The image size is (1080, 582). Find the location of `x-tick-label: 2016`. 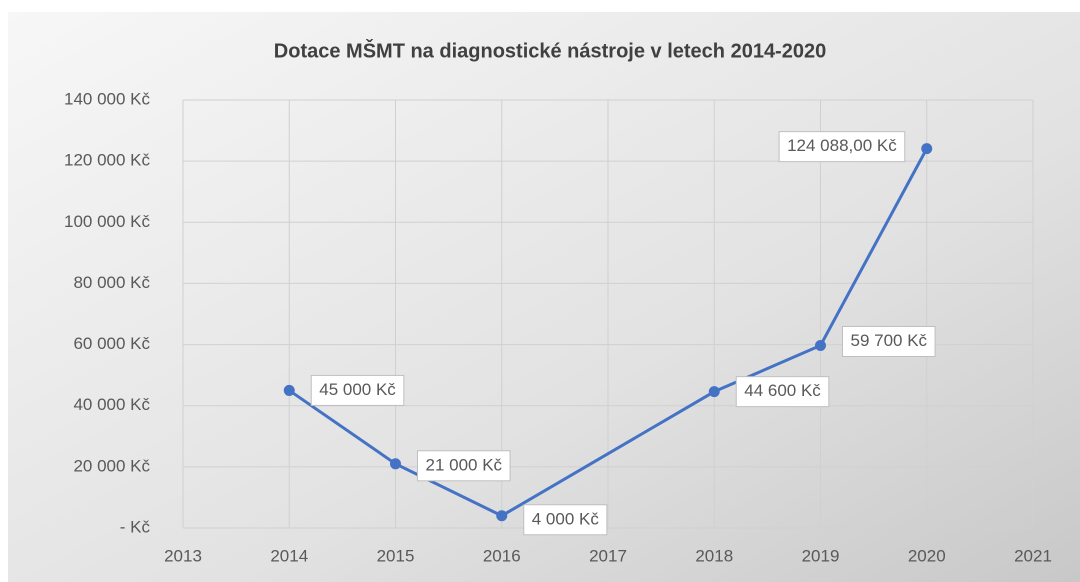

x-tick-label: 2016 is located at coordinates (502, 555).